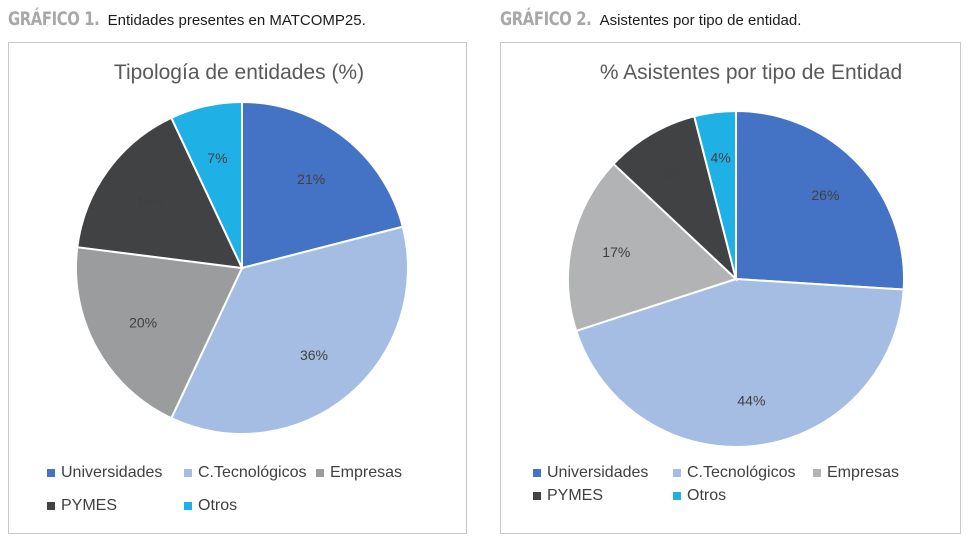 Image resolution: width=970 pixels, height=549 pixels. Describe the element at coordinates (188, 506) in the screenshot. I see `legend-1-swatch-otros` at that location.